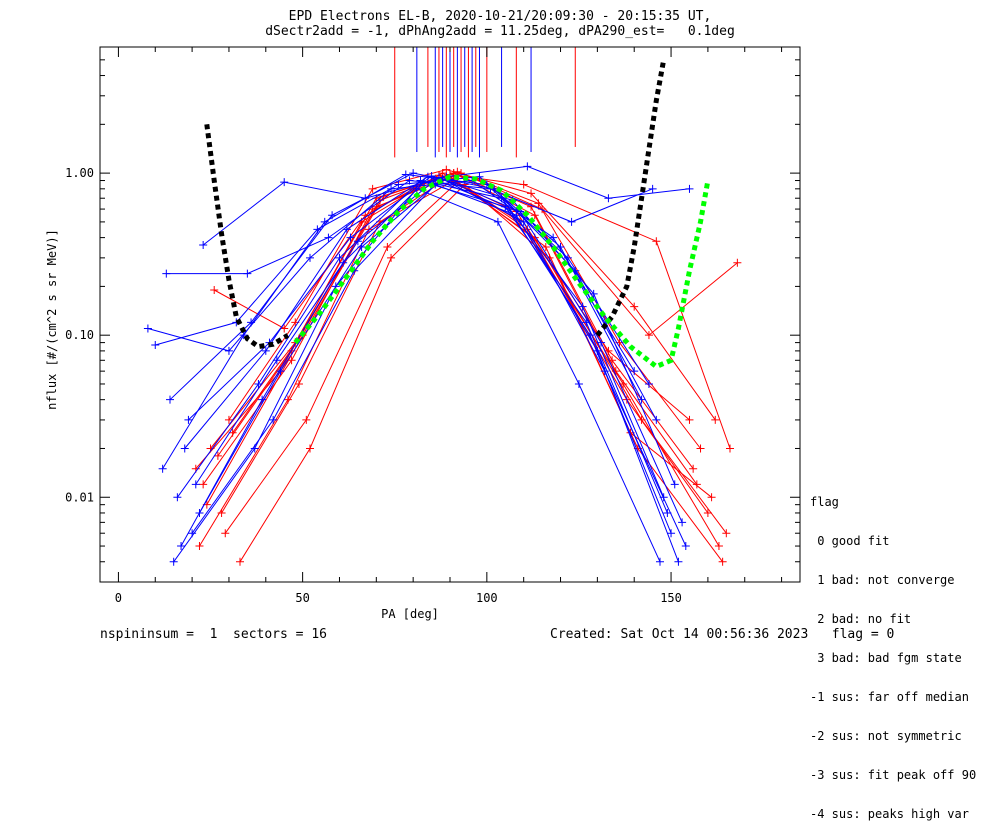  Describe the element at coordinates (79, 335) in the screenshot. I see `y-tick-label: 0.10` at that location.